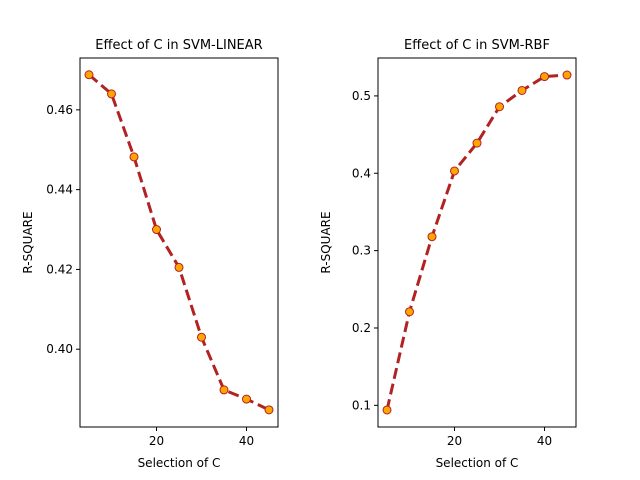  I want to click on y-tick-label: 0.46, so click(59, 110).